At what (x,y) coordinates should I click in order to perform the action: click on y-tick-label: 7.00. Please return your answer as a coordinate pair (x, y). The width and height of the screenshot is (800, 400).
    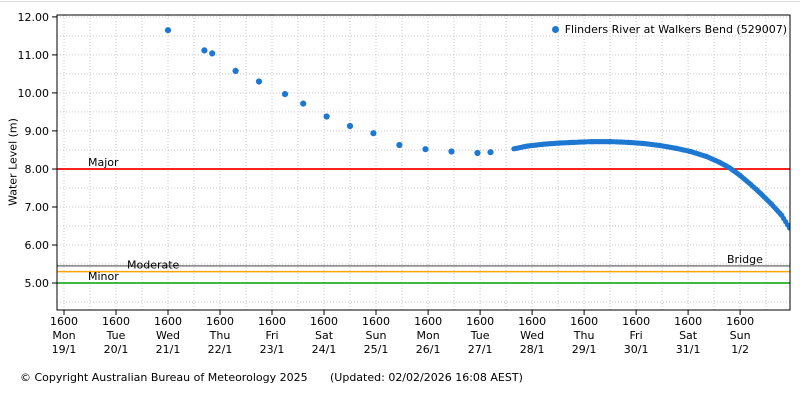
    Looking at the image, I should click on (37, 207).